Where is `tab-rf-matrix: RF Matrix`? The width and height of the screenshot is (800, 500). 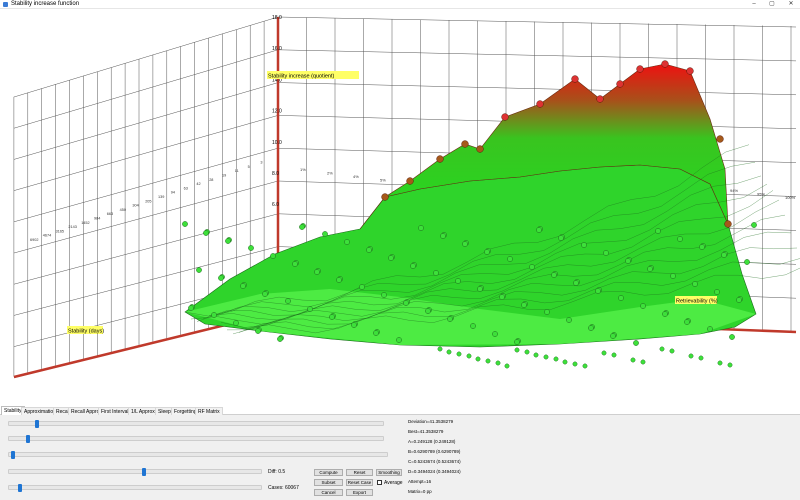
tab-rf-matrix: RF Matrix is located at coordinates (209, 411).